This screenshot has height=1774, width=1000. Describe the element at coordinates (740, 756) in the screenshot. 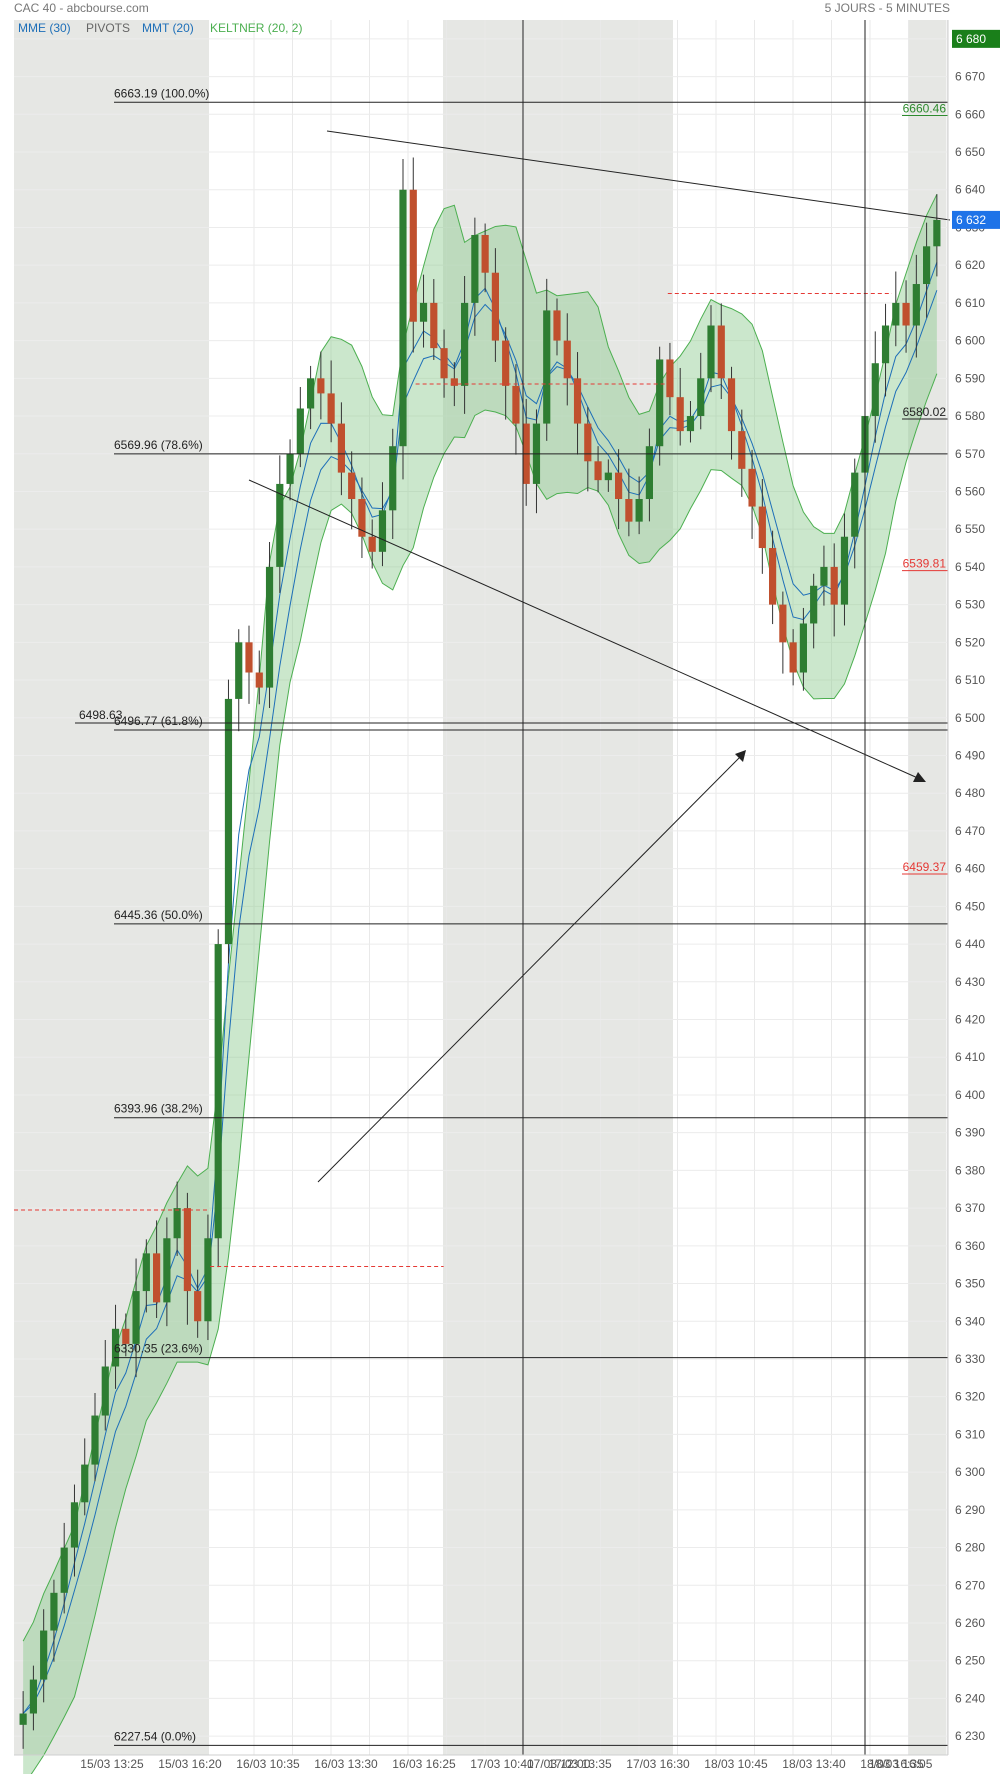

I see `rising-arrow-head` at that location.